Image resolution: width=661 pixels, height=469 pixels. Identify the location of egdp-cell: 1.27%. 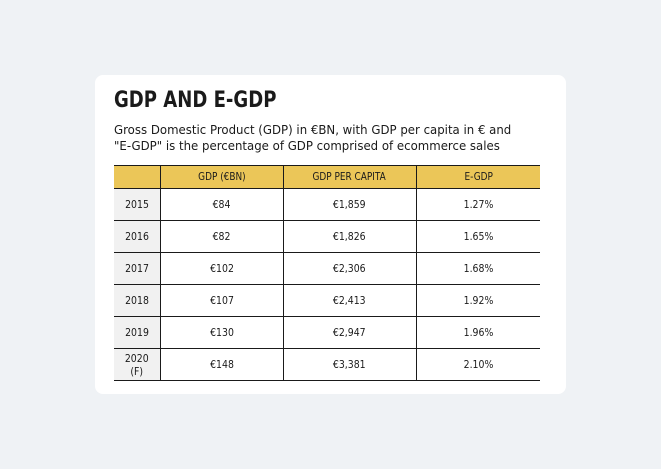
(477, 204).